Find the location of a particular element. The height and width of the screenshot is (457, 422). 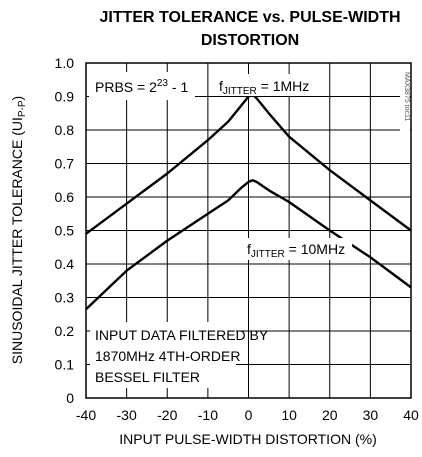

prbs-annotation: PRBS = 223 - 1 is located at coordinates (141, 86).